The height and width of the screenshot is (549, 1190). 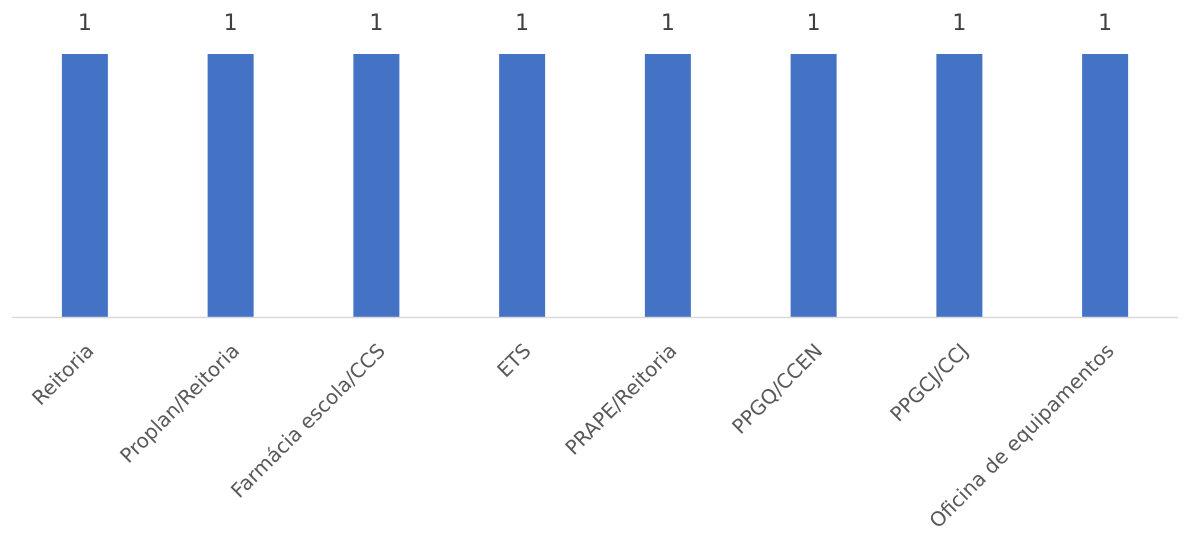 I want to click on x-tick-label-4: ETS, so click(x=514, y=361).